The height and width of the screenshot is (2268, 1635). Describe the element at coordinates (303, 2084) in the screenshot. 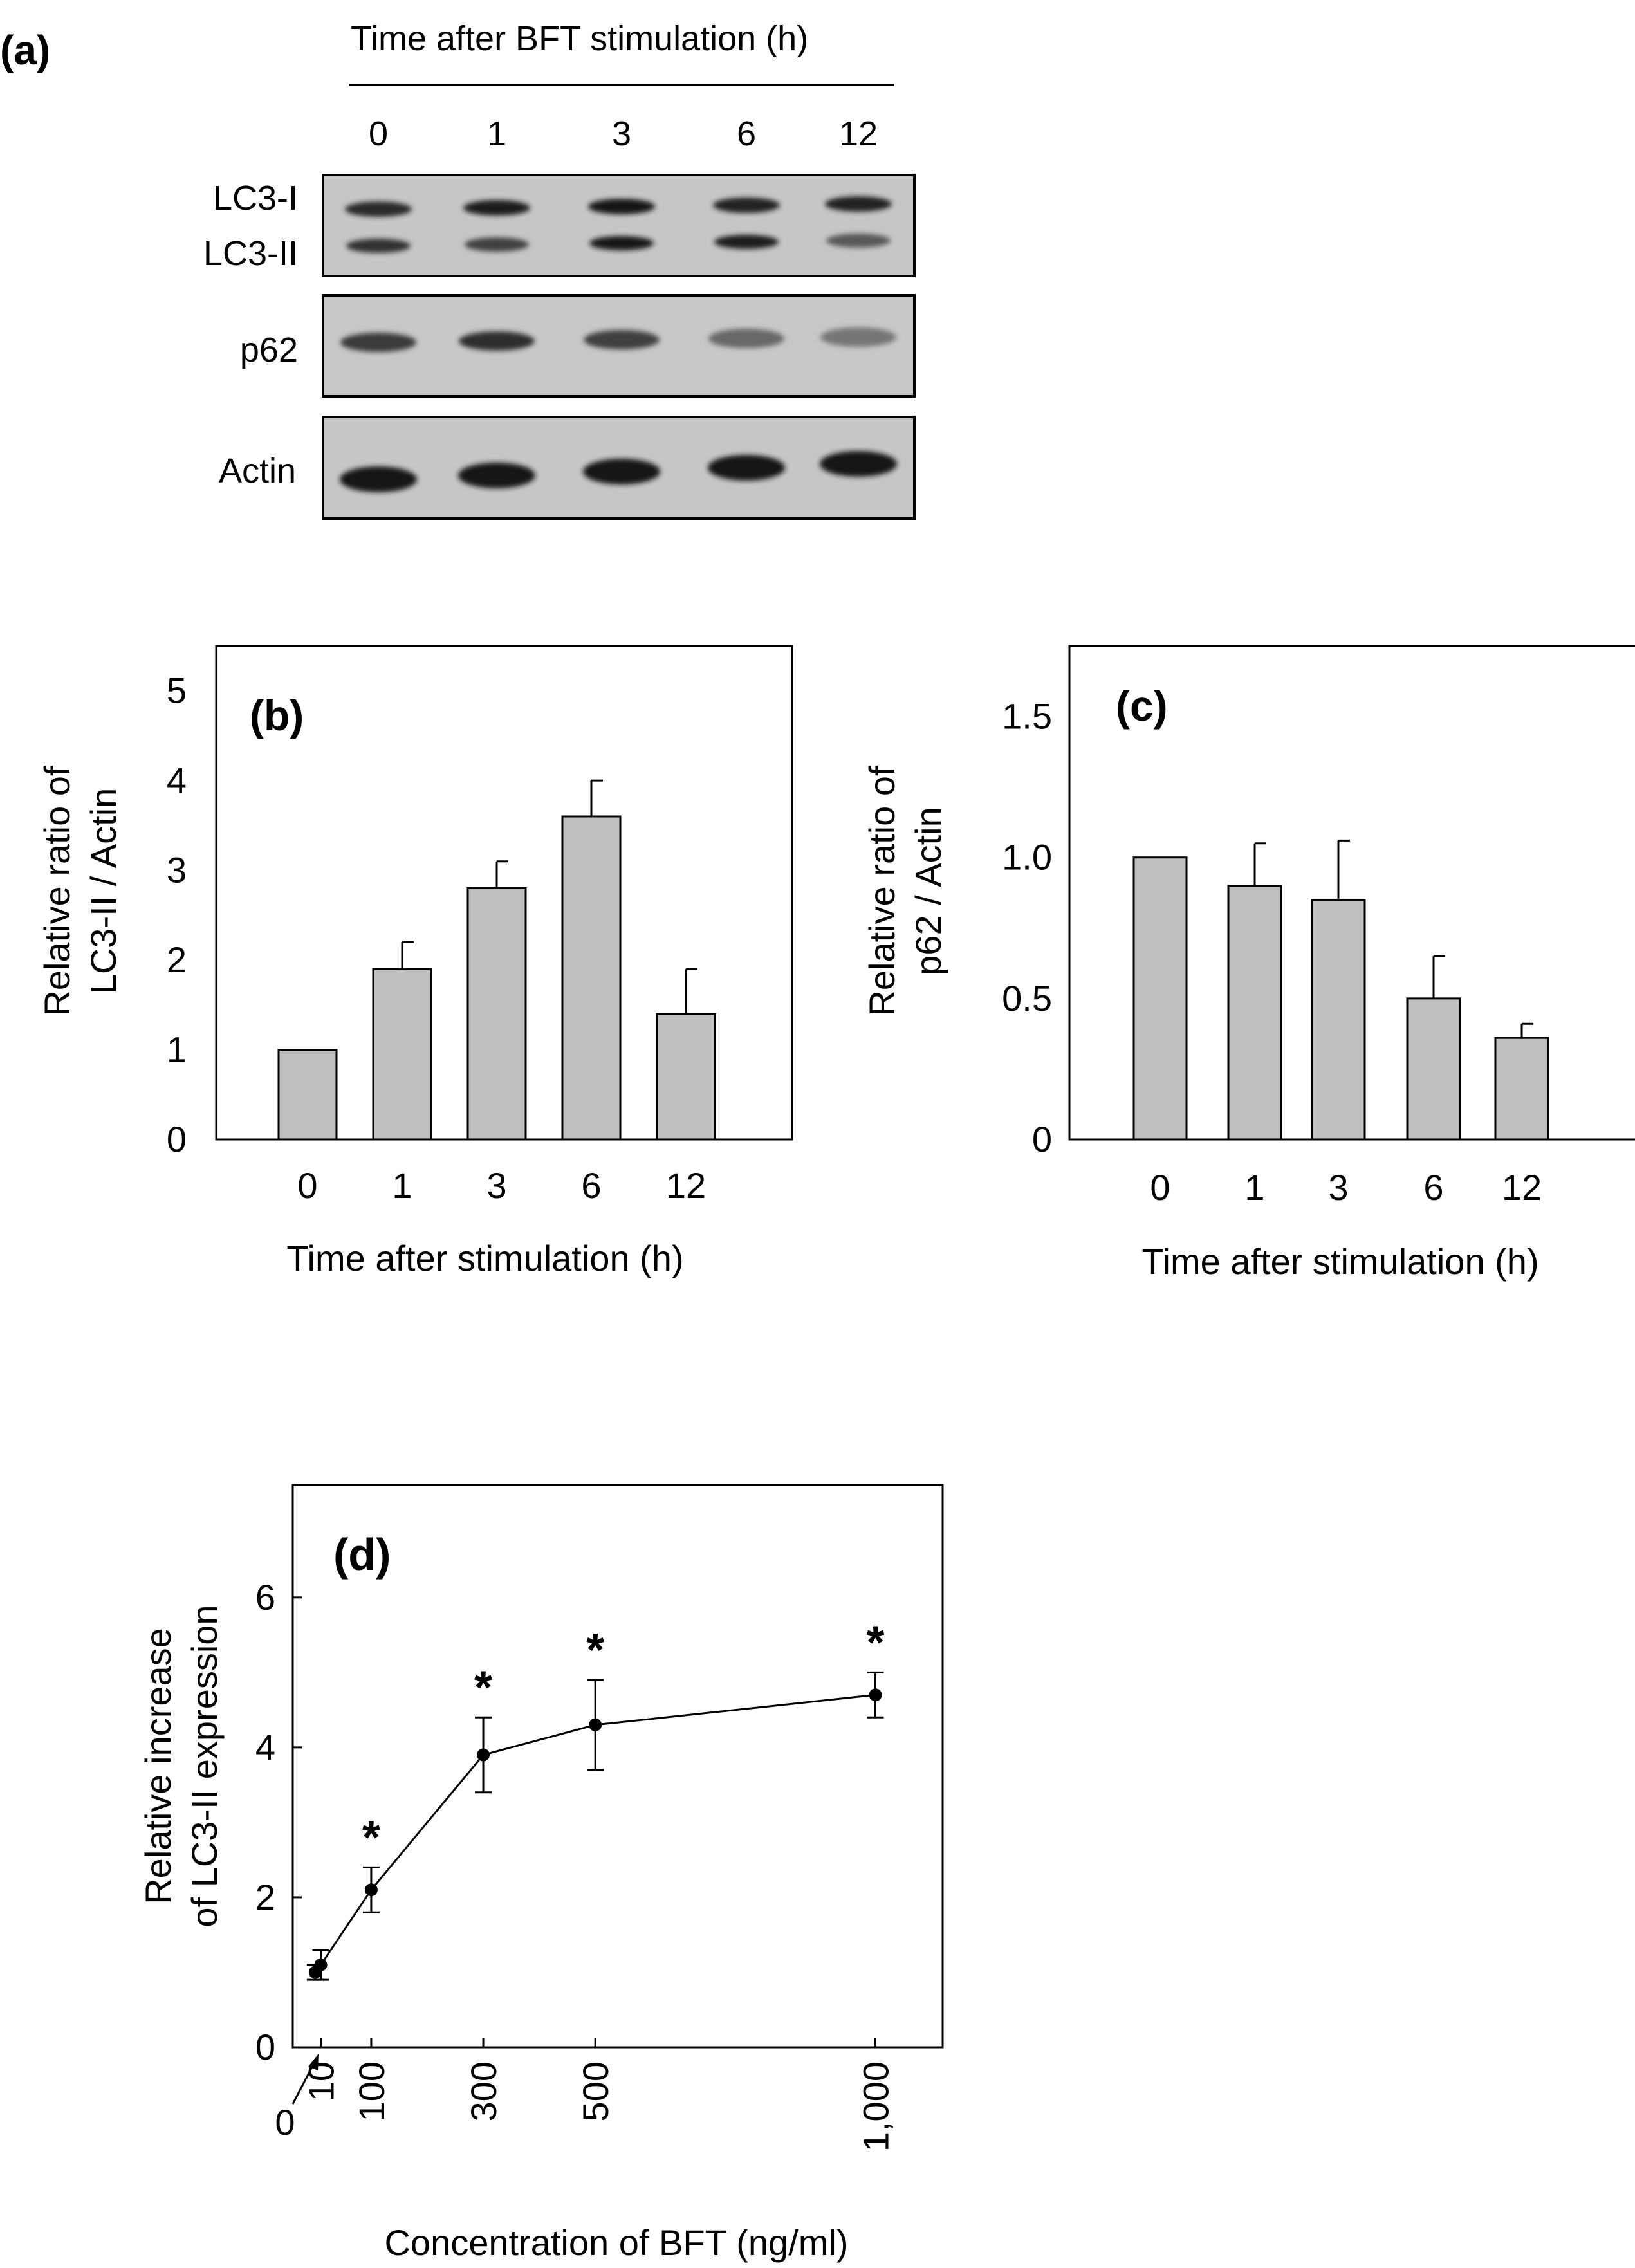

I see `zero-arrow-shaft` at that location.